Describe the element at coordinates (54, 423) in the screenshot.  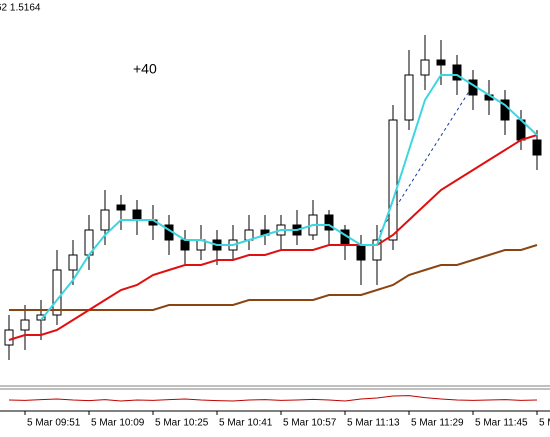
I see `x-tick-label: 5 Mar 09:51` at that location.